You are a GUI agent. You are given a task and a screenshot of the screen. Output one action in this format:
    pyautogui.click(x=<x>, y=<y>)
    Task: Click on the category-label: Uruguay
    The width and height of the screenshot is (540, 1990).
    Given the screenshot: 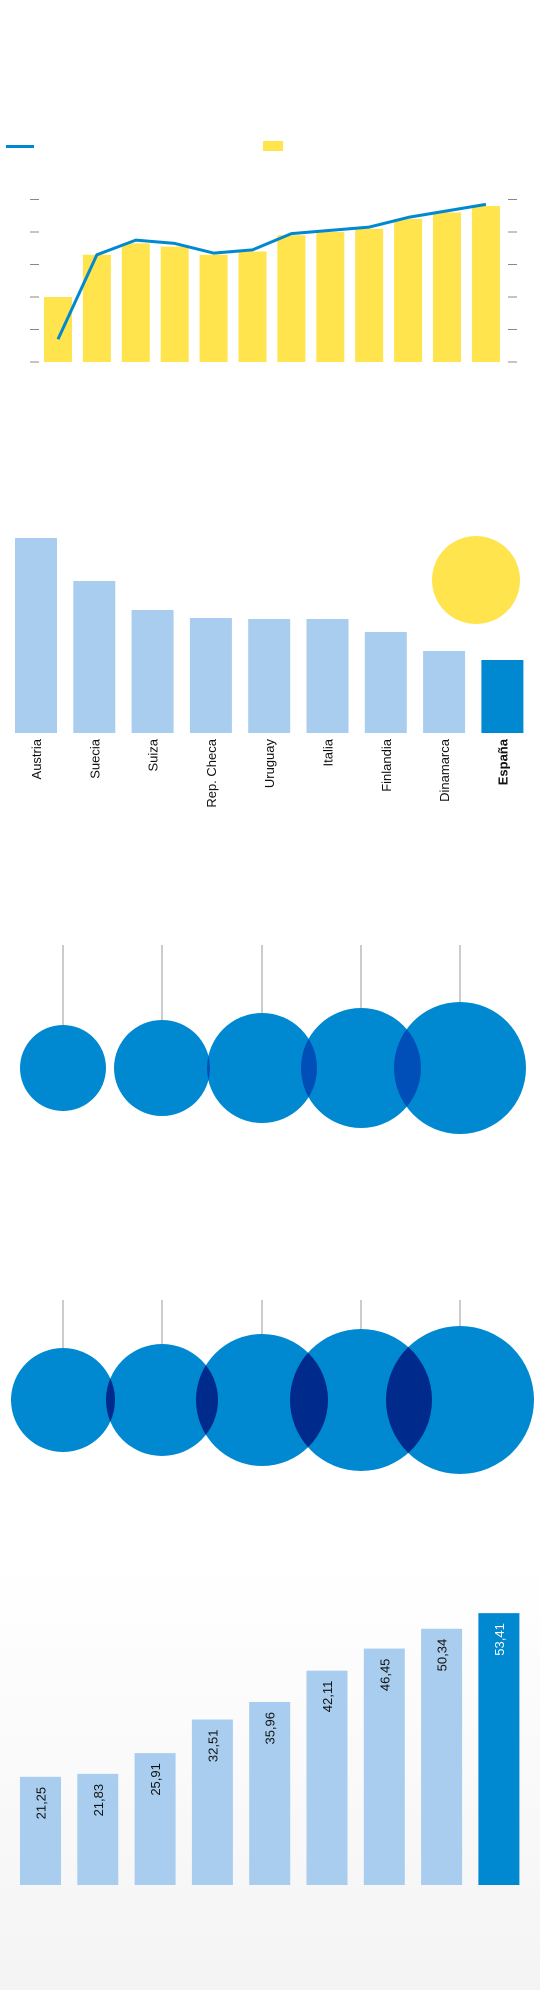 What is the action you would take?
    pyautogui.click(x=269, y=764)
    